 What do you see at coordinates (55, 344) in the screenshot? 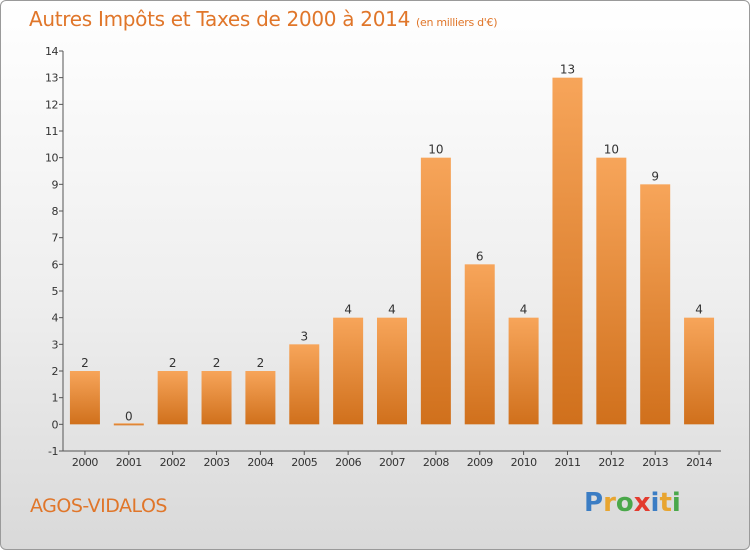
I see `y-tick-label: 3` at bounding box center [55, 344].